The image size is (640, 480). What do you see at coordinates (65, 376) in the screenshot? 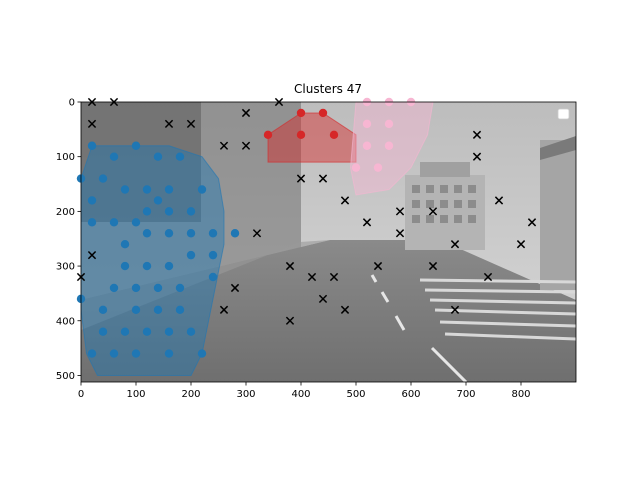
I see `y-tick-label: 500` at bounding box center [65, 376].